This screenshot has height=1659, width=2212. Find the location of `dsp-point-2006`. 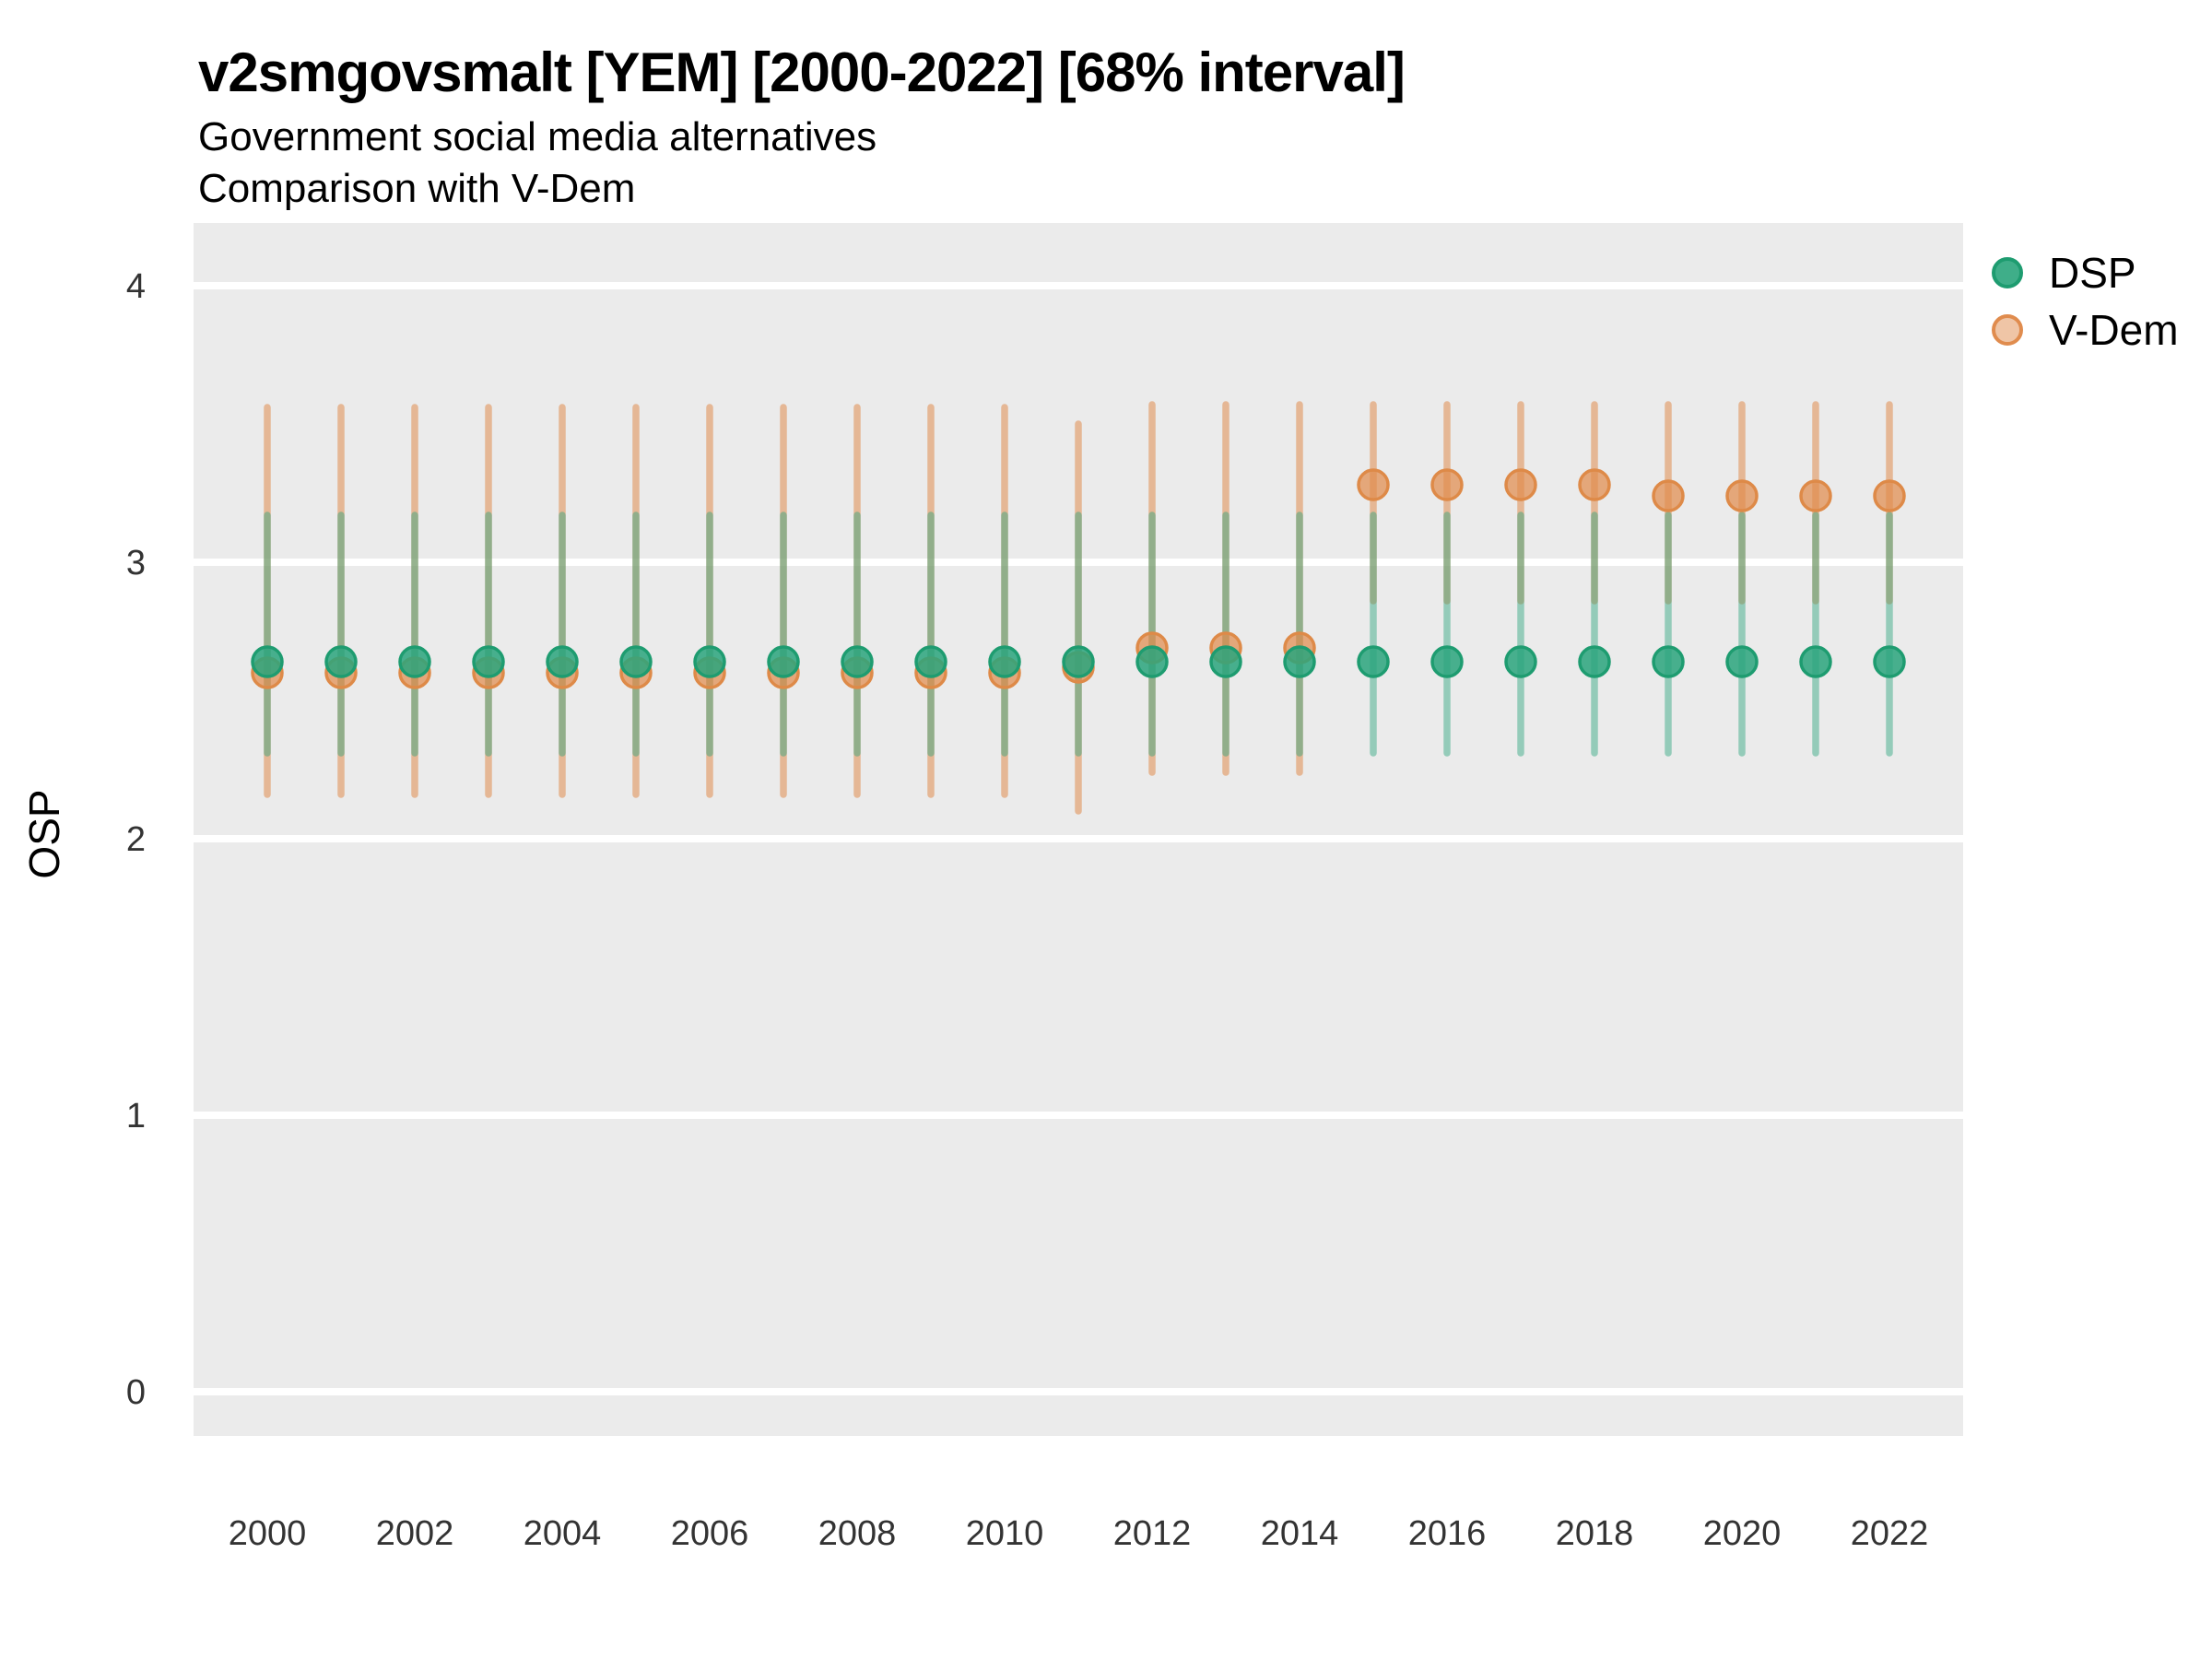

dsp-point-2006 is located at coordinates (709, 661).